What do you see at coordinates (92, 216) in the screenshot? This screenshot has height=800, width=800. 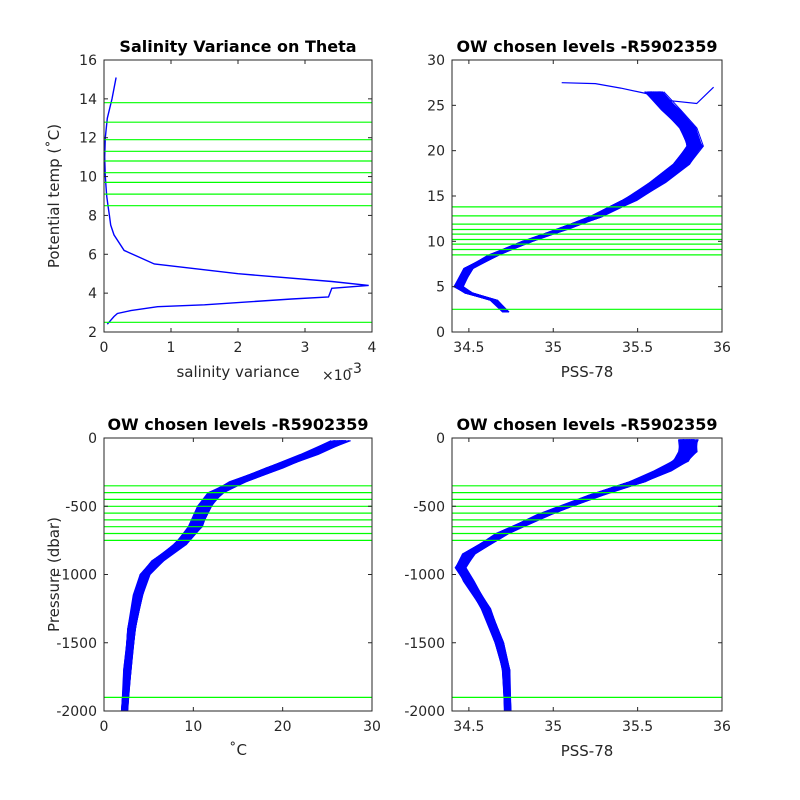 I see `y-tick-label: 8` at bounding box center [92, 216].